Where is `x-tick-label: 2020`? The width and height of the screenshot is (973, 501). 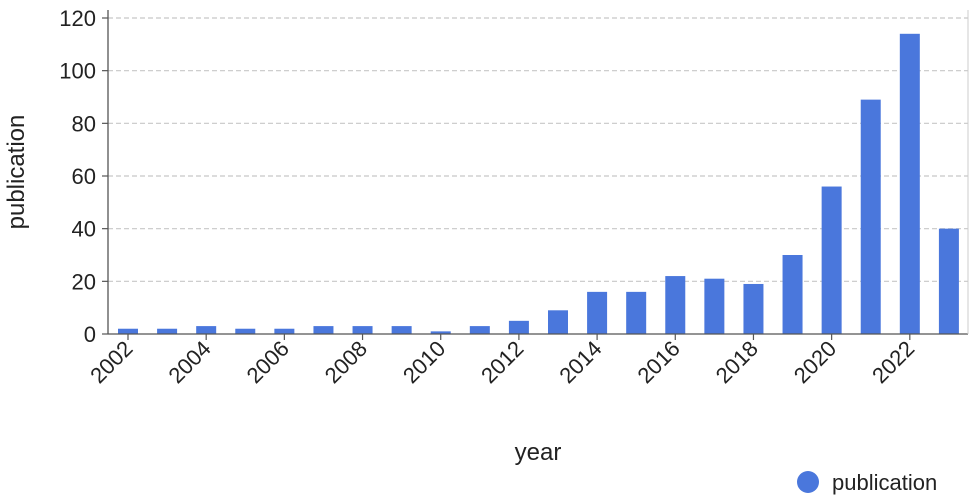
x-tick-label: 2020 is located at coordinates (815, 362).